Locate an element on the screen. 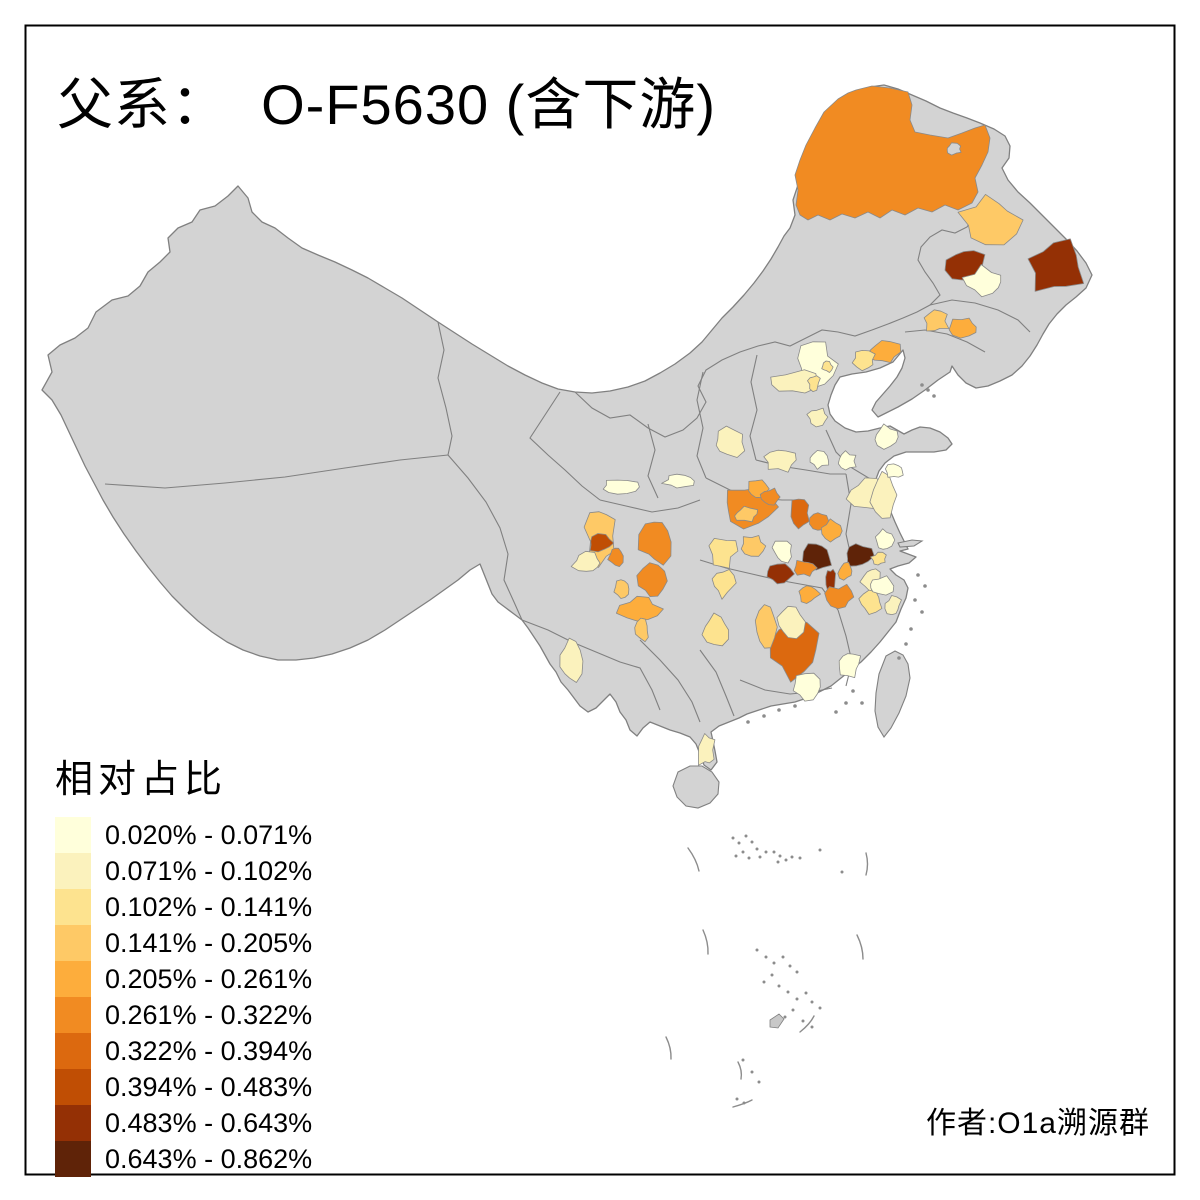  major-islands is located at coordinates (798, 674).